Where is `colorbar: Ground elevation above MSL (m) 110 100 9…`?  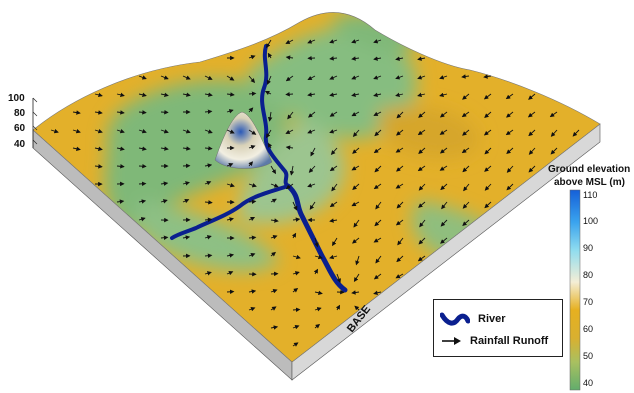 colorbar: Ground elevation above MSL (m) 110 100 9… is located at coordinates (589, 277).